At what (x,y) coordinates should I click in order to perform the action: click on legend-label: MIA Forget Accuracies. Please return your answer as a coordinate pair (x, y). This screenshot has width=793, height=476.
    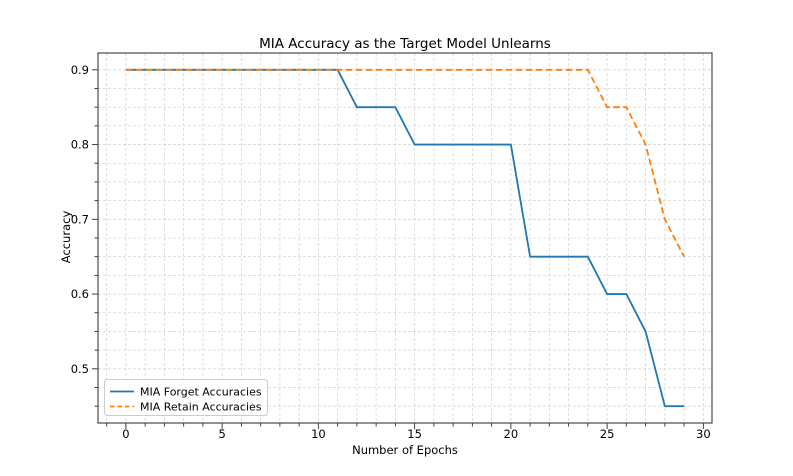
    Looking at the image, I should click on (201, 392).